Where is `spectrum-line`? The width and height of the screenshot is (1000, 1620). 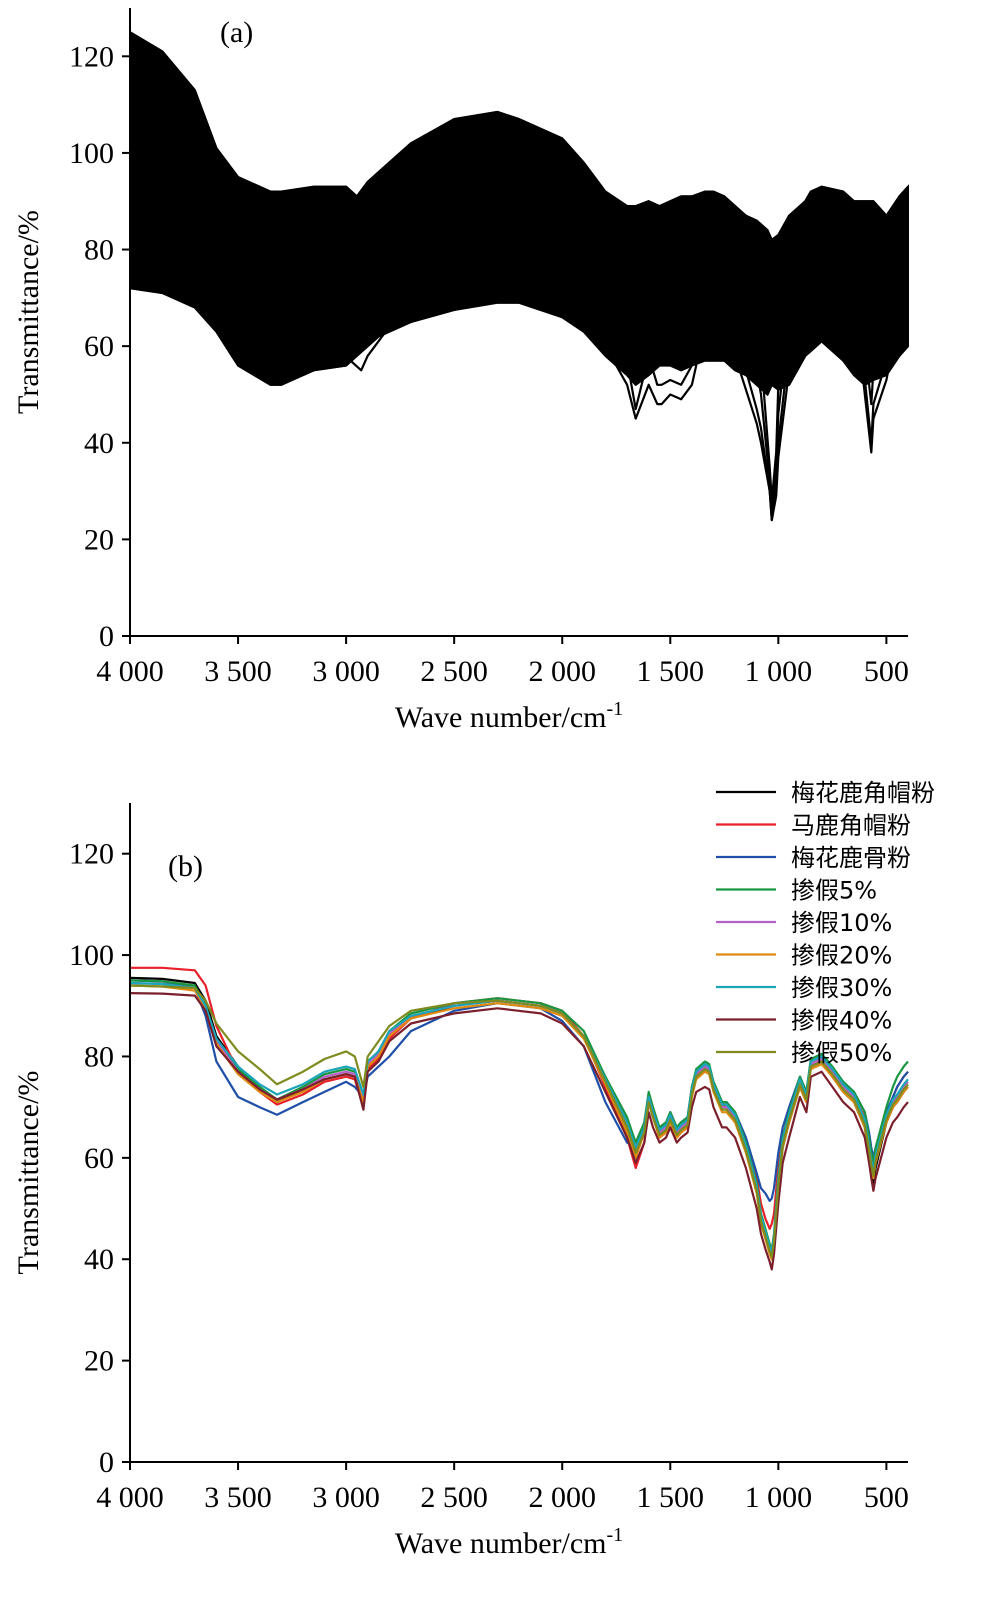
spectrum-line is located at coordinates (519, 380).